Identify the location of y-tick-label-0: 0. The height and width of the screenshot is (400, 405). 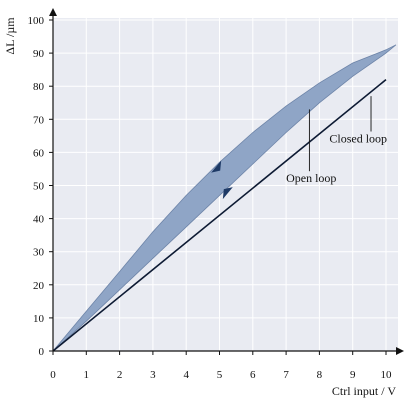
(42, 352).